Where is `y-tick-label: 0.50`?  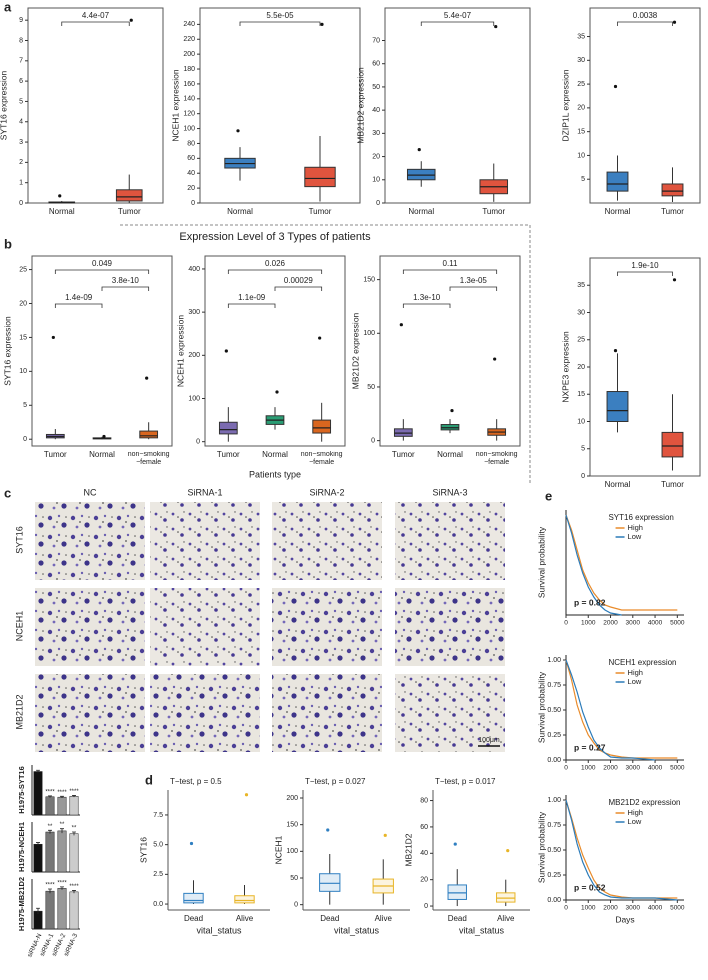
y-tick-label: 0.50 is located at coordinates (554, 850).